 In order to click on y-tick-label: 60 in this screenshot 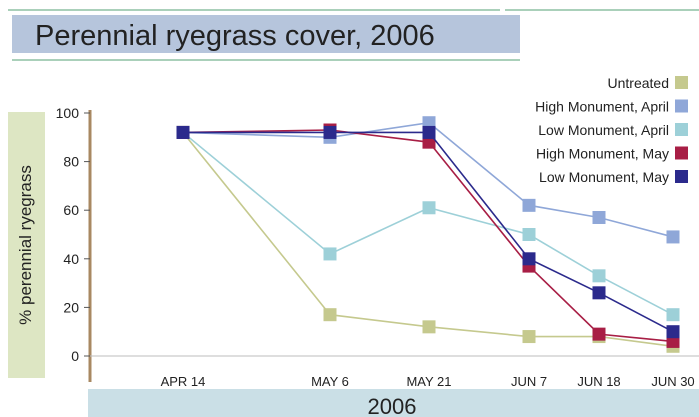, I will do `click(71, 210)`.